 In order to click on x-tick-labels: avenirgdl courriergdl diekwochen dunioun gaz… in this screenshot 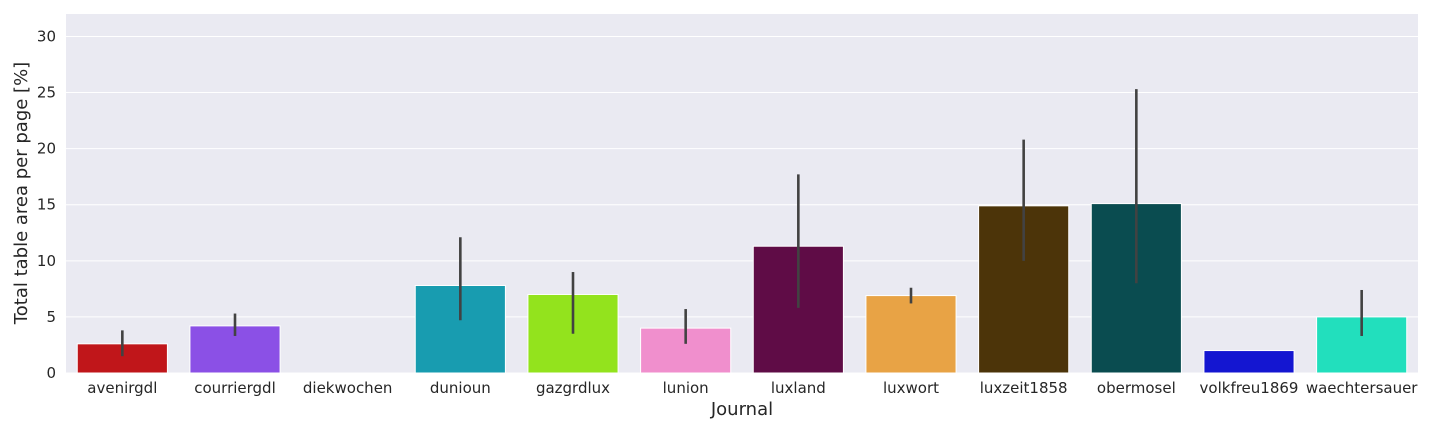, I will do `click(752, 388)`.